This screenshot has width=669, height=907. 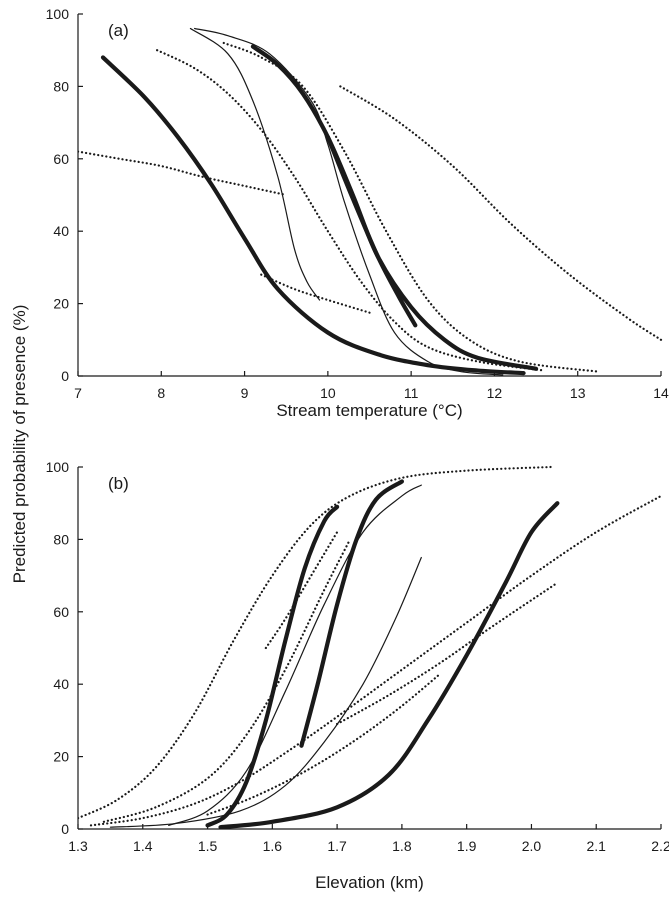 I want to click on panel-label: (a), so click(x=118, y=30).